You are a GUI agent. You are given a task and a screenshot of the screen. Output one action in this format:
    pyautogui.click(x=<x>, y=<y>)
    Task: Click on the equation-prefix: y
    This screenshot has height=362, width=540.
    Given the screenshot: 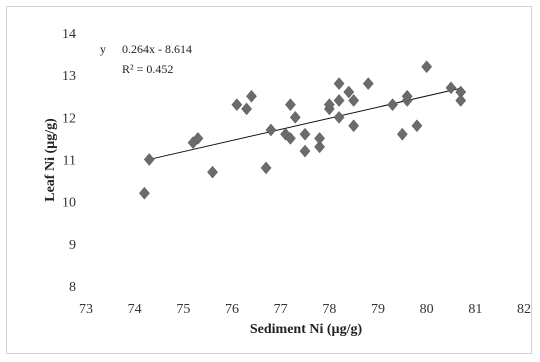 What is the action you would take?
    pyautogui.click(x=103, y=49)
    